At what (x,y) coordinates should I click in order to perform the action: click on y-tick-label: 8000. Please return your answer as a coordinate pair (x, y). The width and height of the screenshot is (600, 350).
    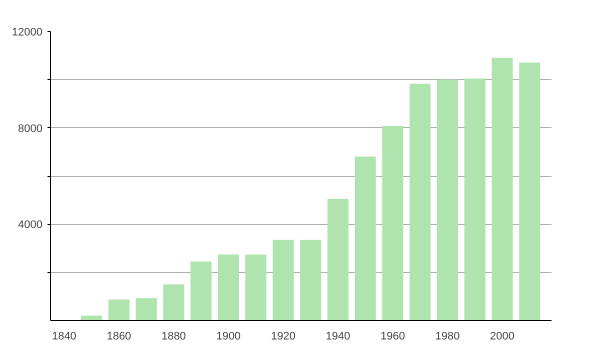
    Looking at the image, I should click on (30, 128).